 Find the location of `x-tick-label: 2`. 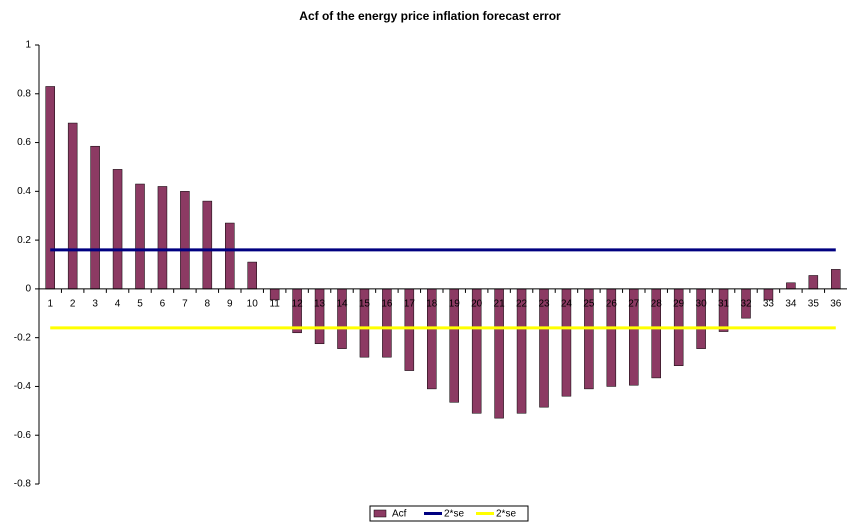

x-tick-label: 2 is located at coordinates (73, 304).